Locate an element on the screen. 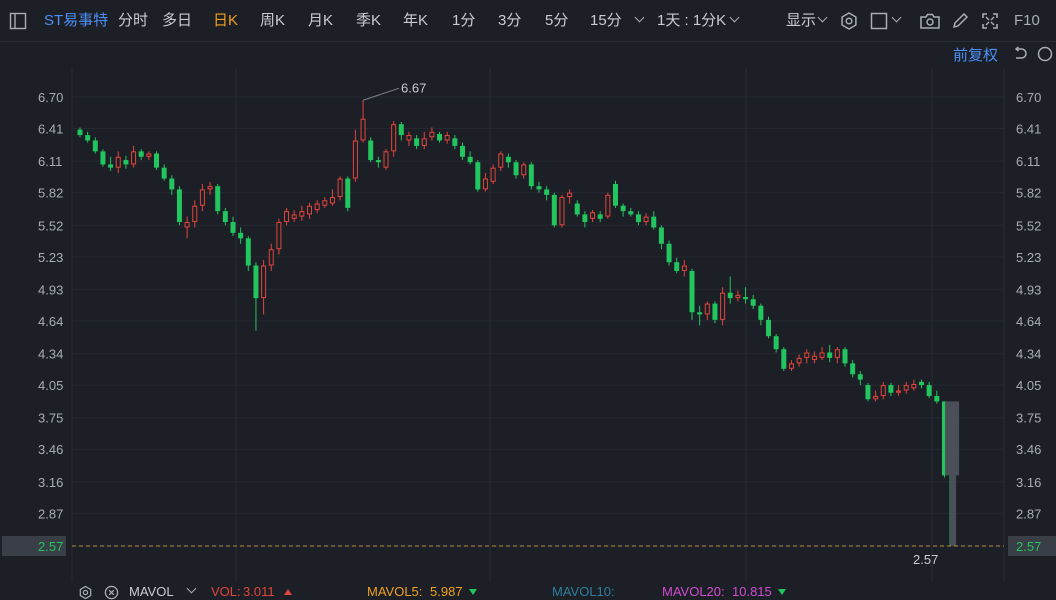 This screenshot has height=600, width=1056. fullscreen-icon is located at coordinates (990, 21).